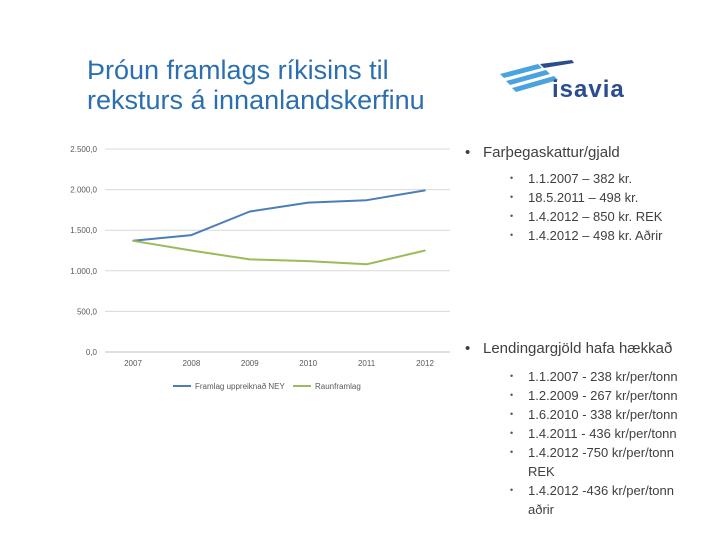 The height and width of the screenshot is (540, 720). I want to click on chart-series, so click(279, 227).